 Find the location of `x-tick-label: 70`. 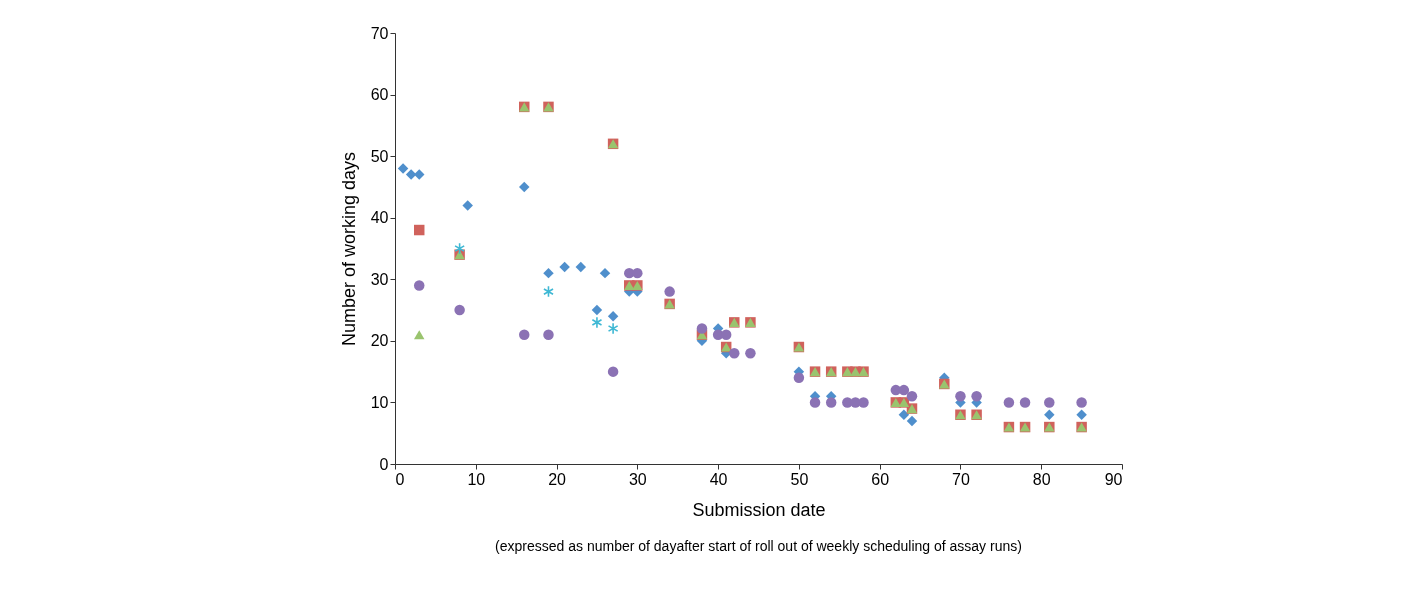

x-tick-label: 70 is located at coordinates (961, 479).